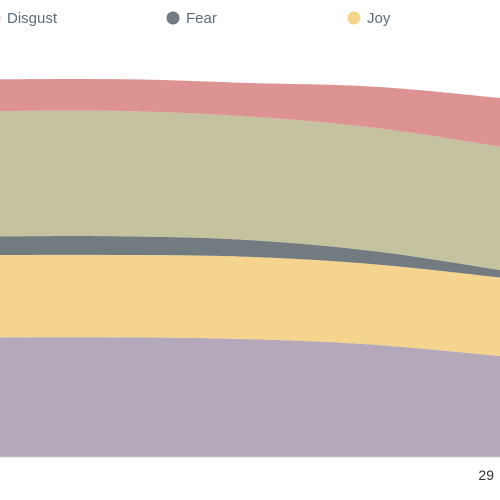 This screenshot has height=500, width=500. I want to click on x-tick-label: 29, so click(486, 475).